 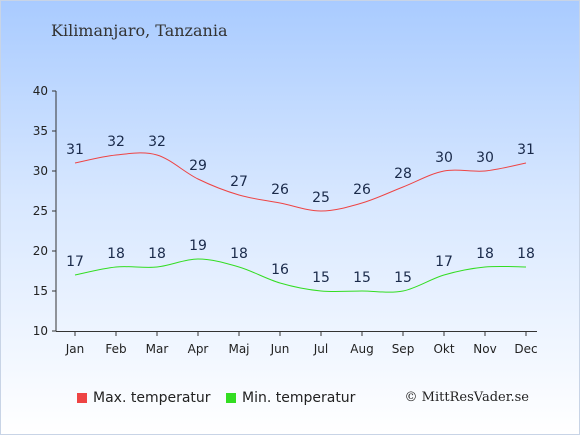 What do you see at coordinates (198, 349) in the screenshot?
I see `x-tick-label: Apr` at bounding box center [198, 349].